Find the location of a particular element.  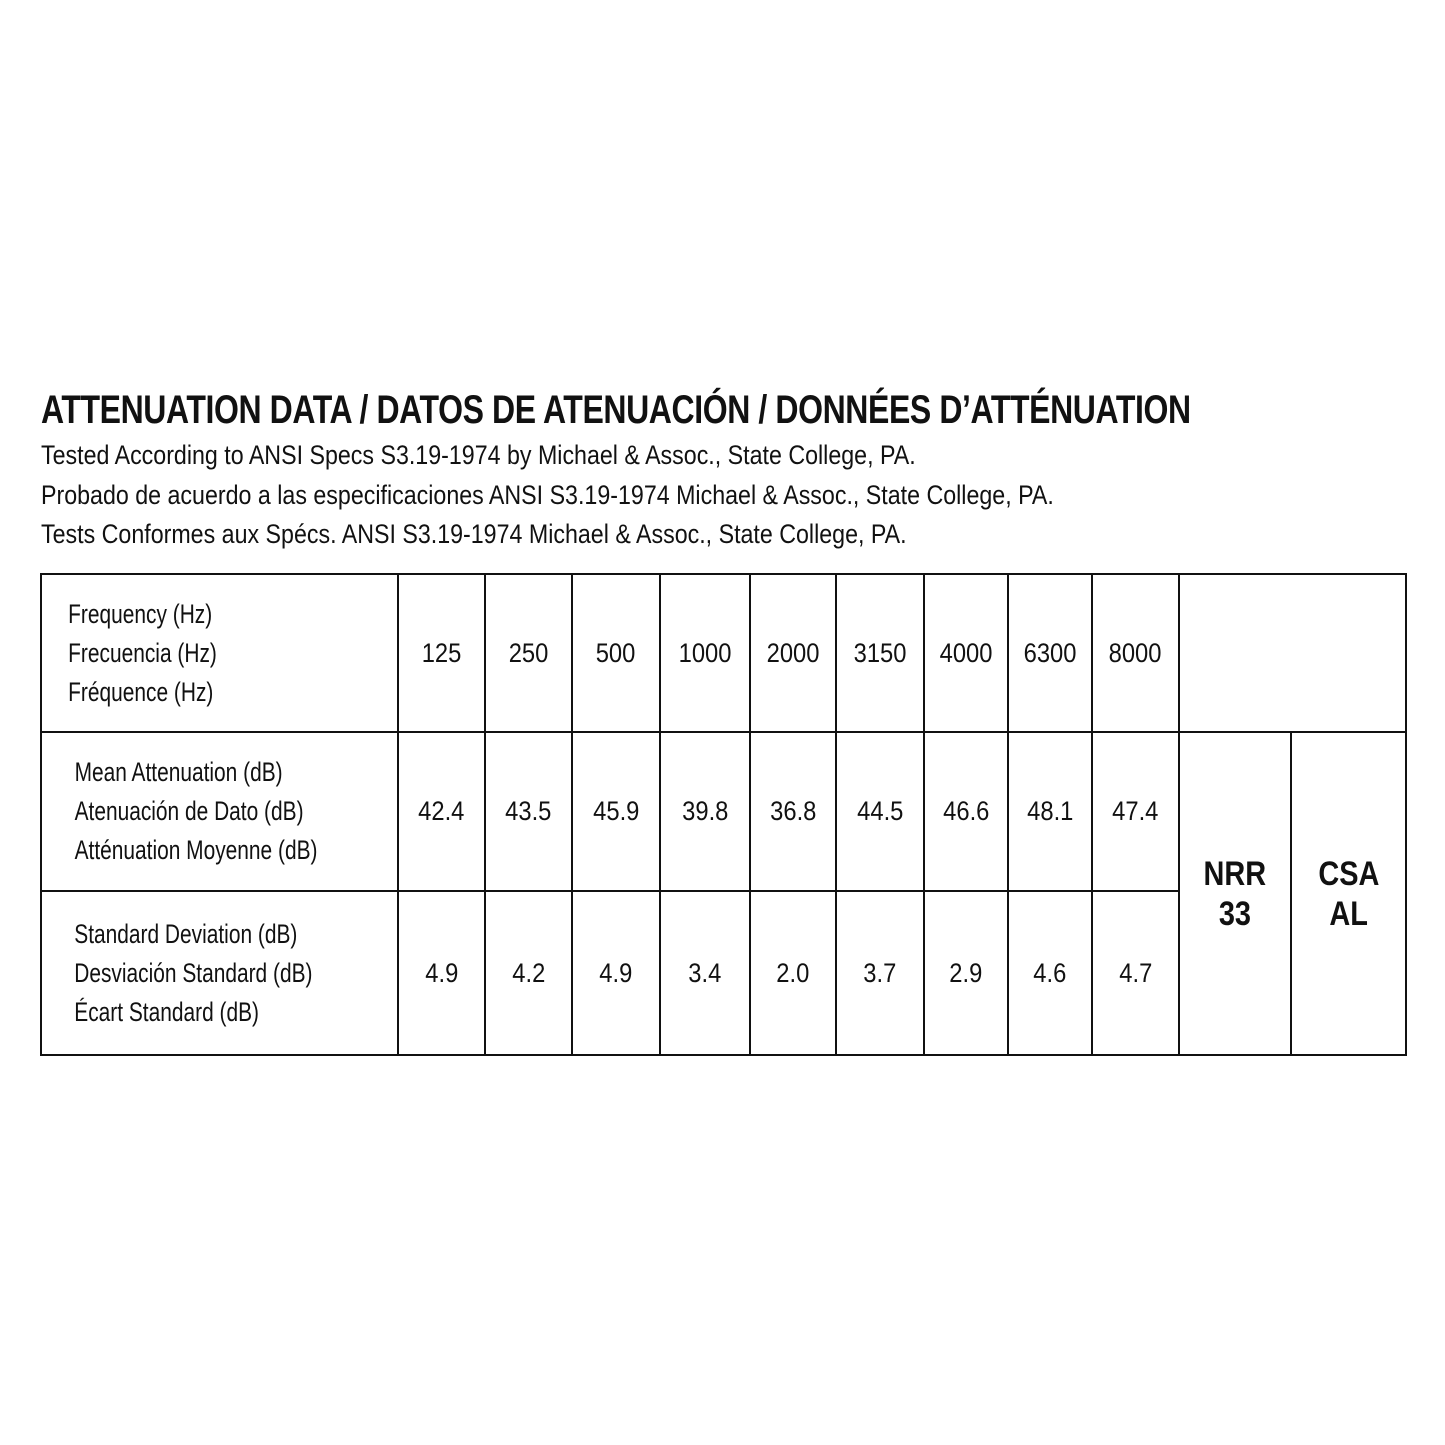

frequency-cell: 4000 is located at coordinates (965, 652).